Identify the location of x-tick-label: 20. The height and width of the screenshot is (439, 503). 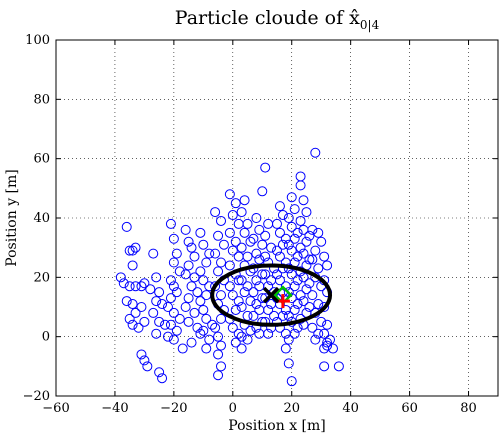
(291, 408).